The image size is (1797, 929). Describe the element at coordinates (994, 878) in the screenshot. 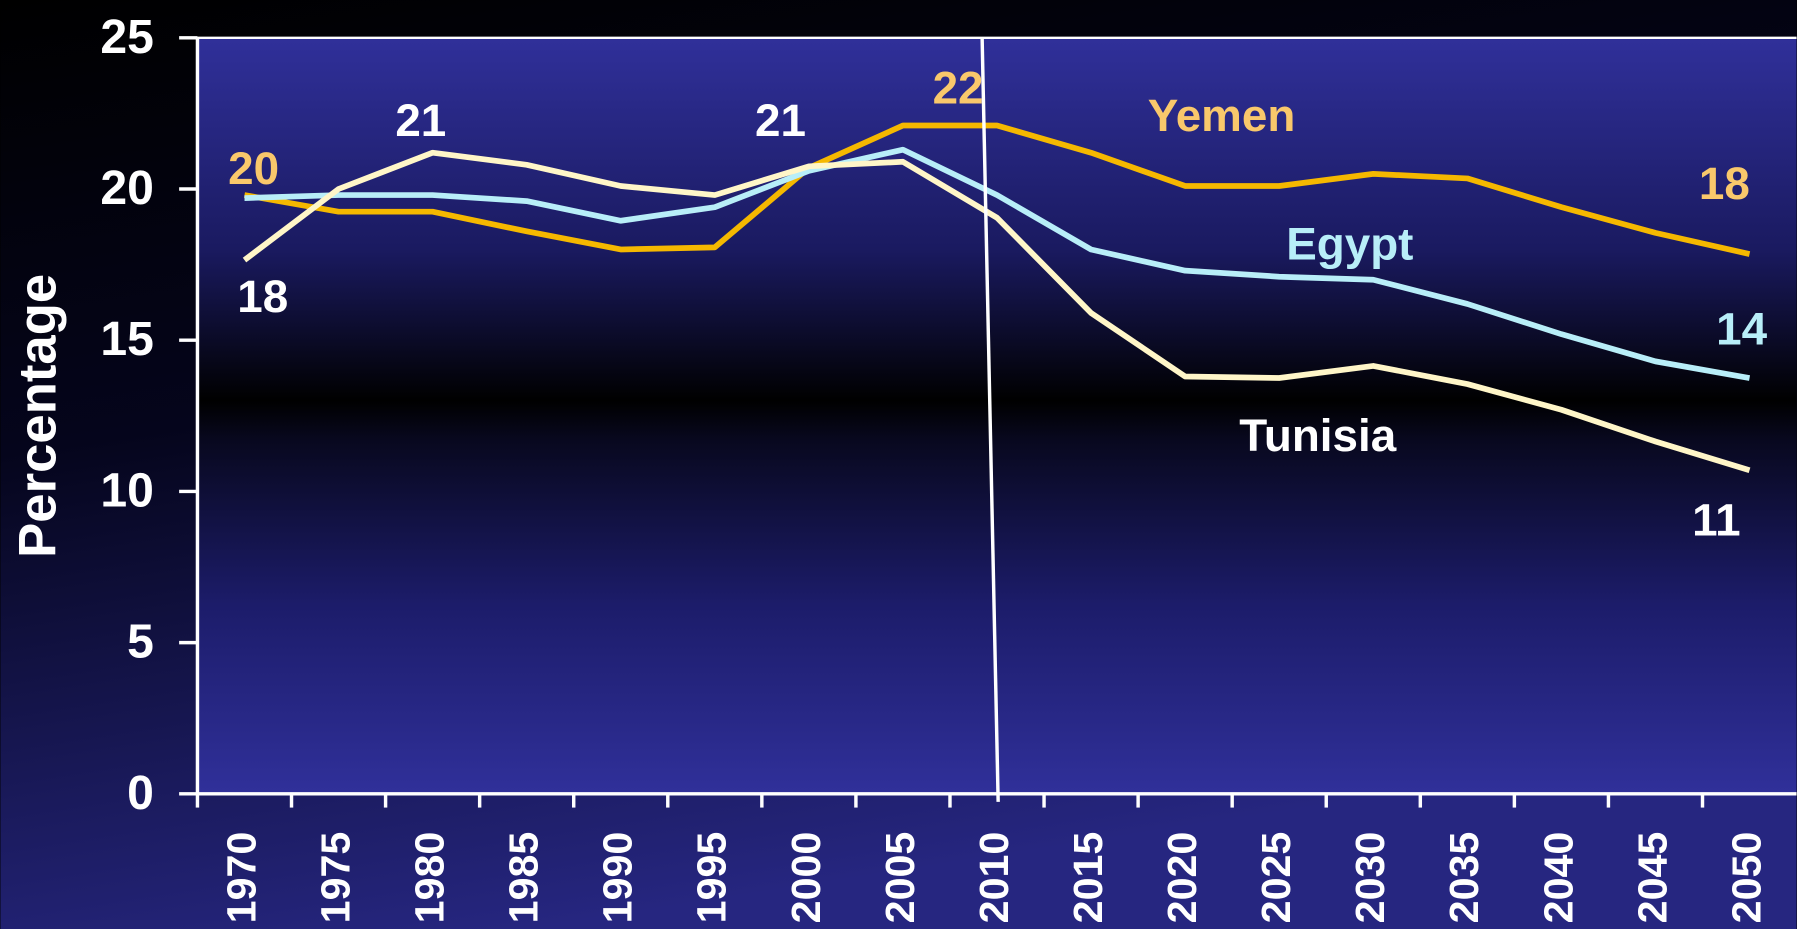

I see `x-tick-label: 2010` at that location.